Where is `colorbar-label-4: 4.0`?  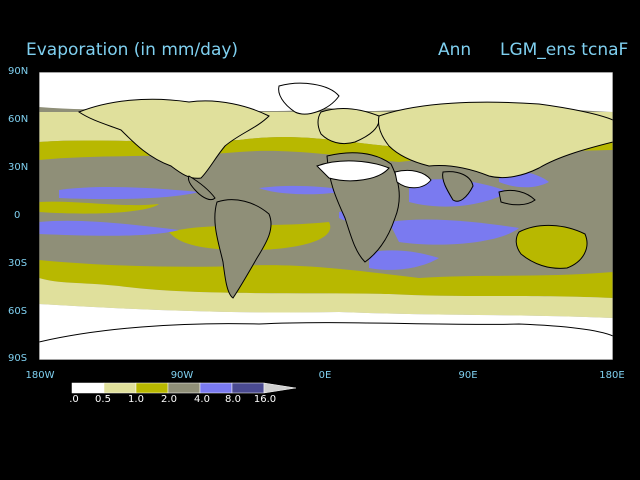
colorbar-label-4: 4.0 is located at coordinates (202, 399).